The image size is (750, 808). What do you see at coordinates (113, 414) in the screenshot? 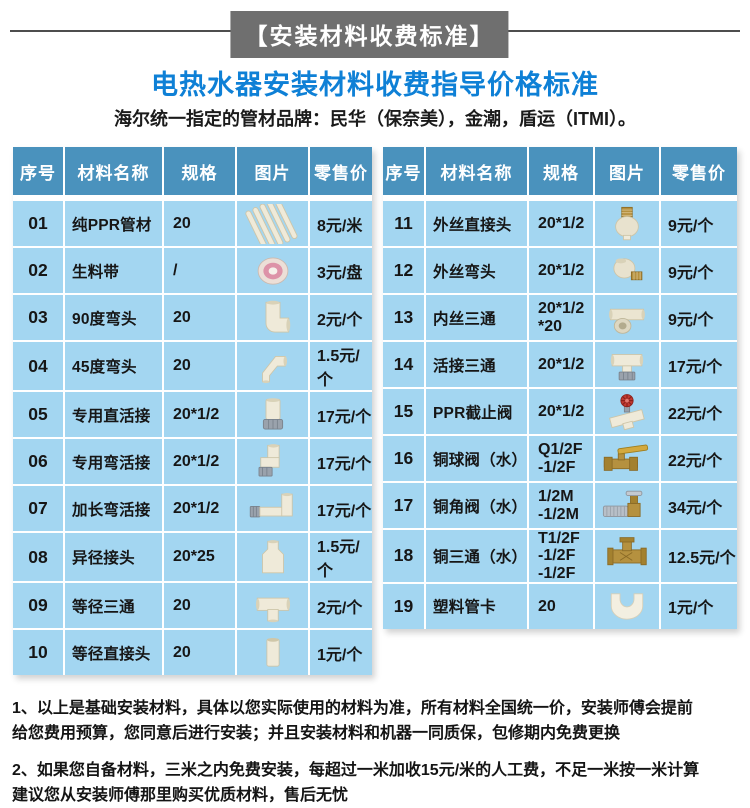
I see `cell-material-name: 专用直活接` at bounding box center [113, 414].